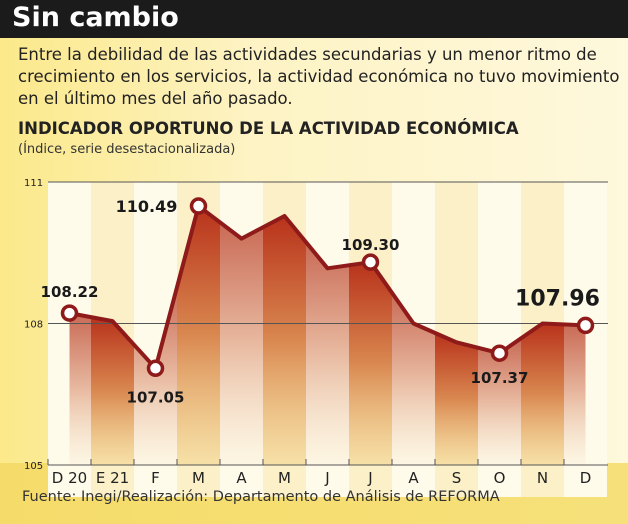 The image size is (628, 524). What do you see at coordinates (33, 466) in the screenshot?
I see `y-tick-label: 105` at bounding box center [33, 466].